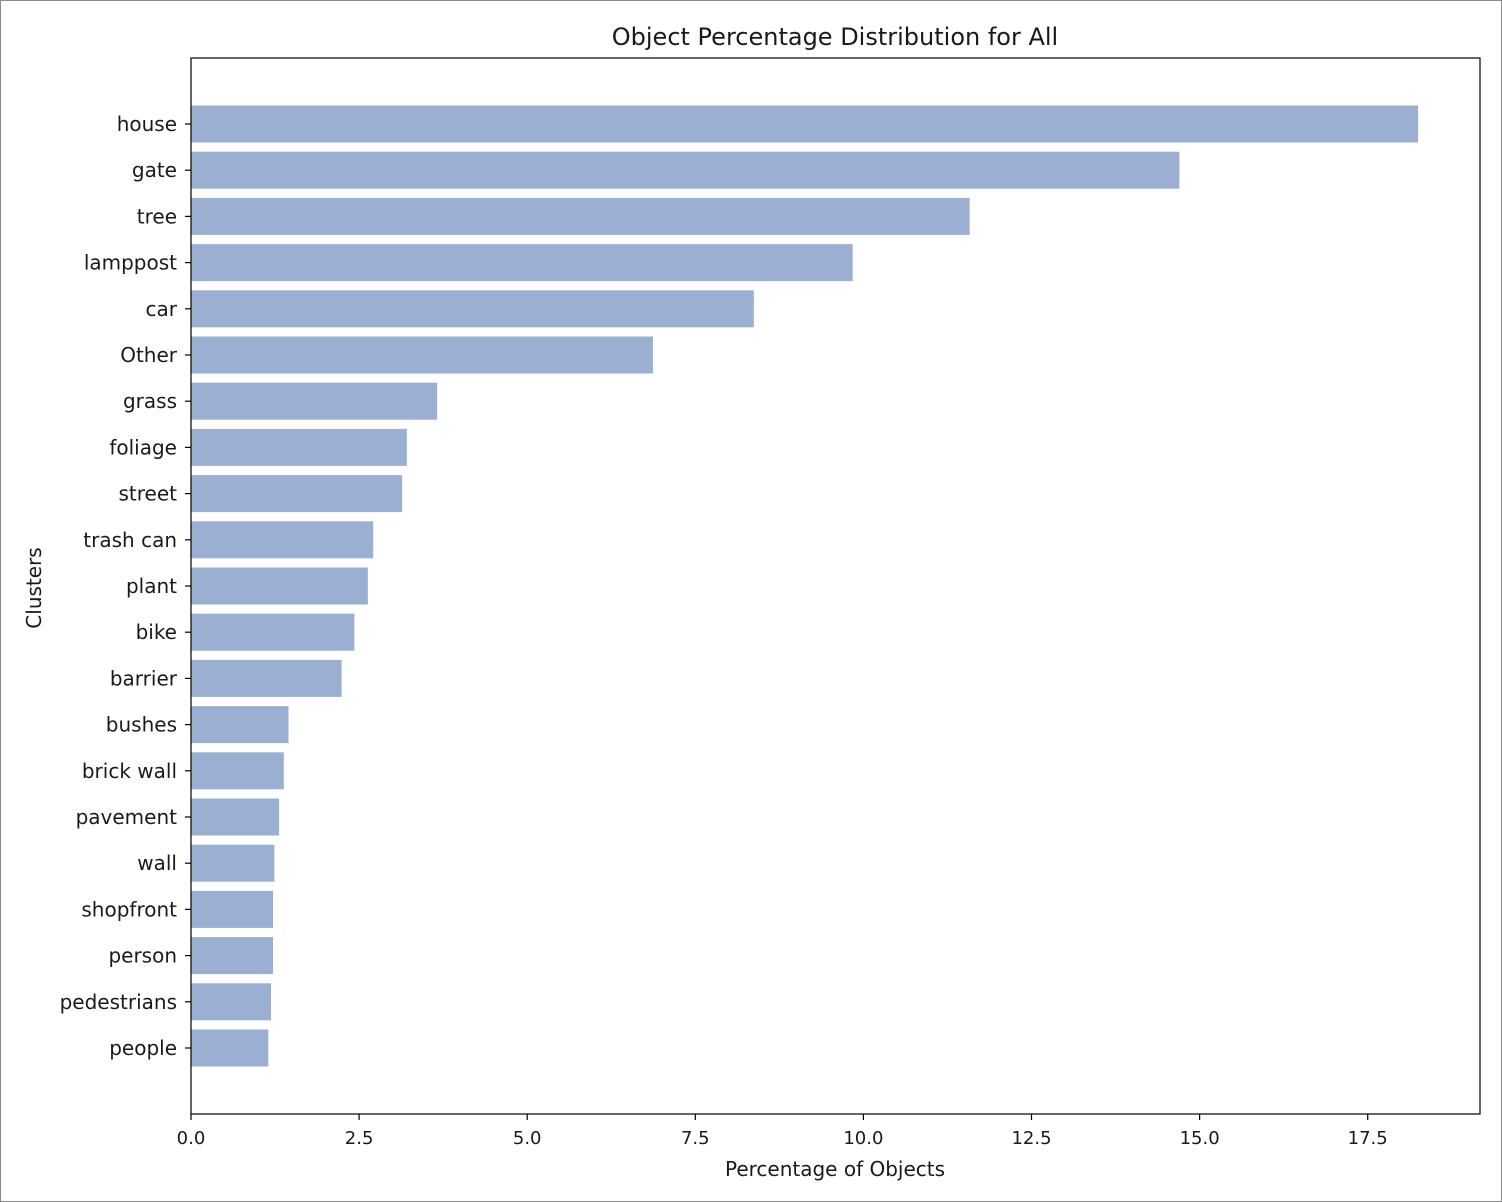 Image resolution: width=1502 pixels, height=1202 pixels. Describe the element at coordinates (150, 401) in the screenshot. I see `y-tick-label: grass` at that location.